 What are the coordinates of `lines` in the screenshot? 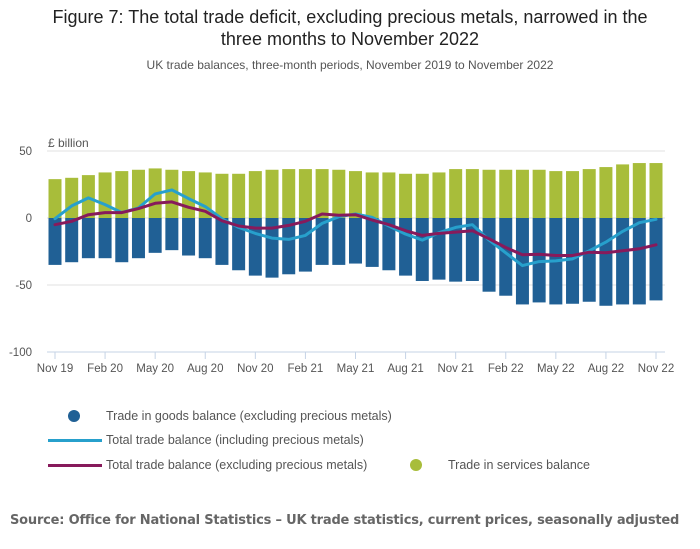 It's located at (355, 228).